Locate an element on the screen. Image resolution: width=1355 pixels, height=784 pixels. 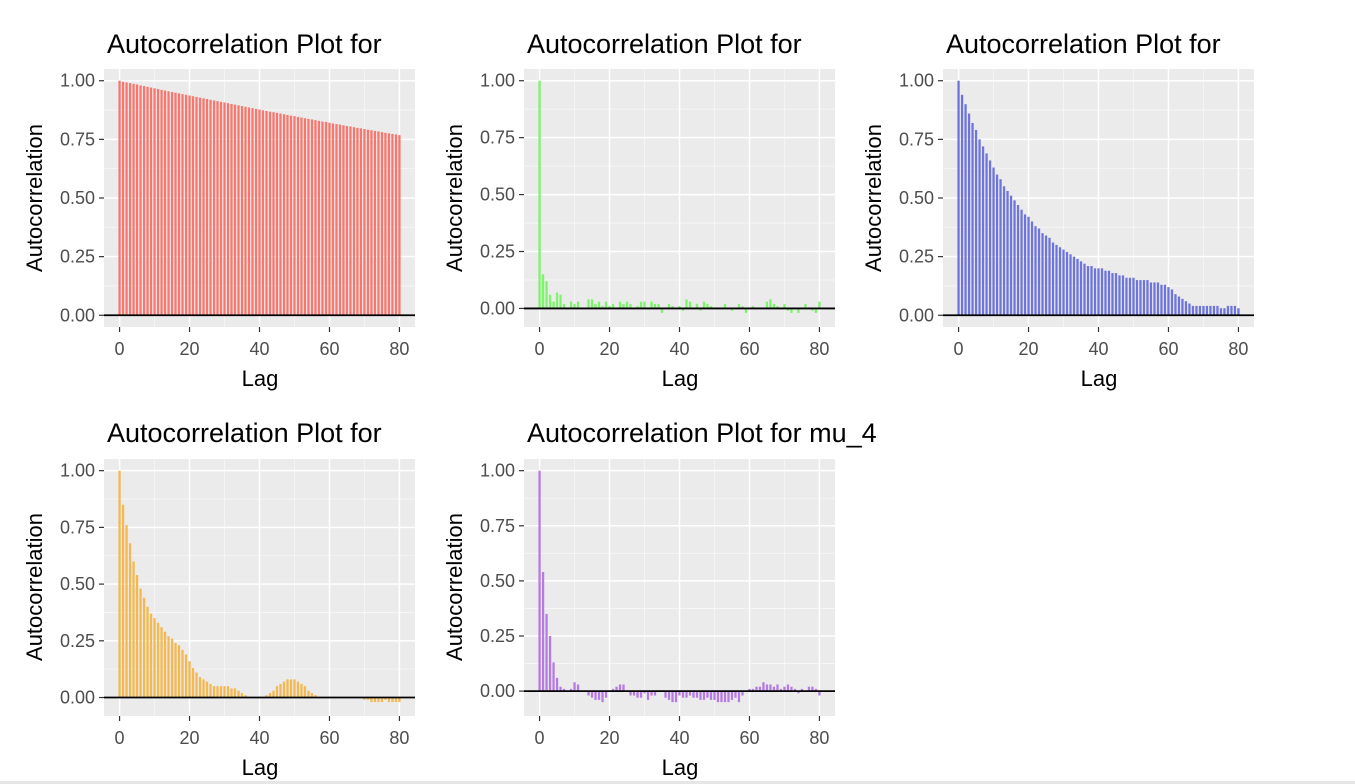
axis-ticks: 0 20 40 60 80 0.00 0.25 0.50 0.75 1.00 is located at coordinates (234, 215).